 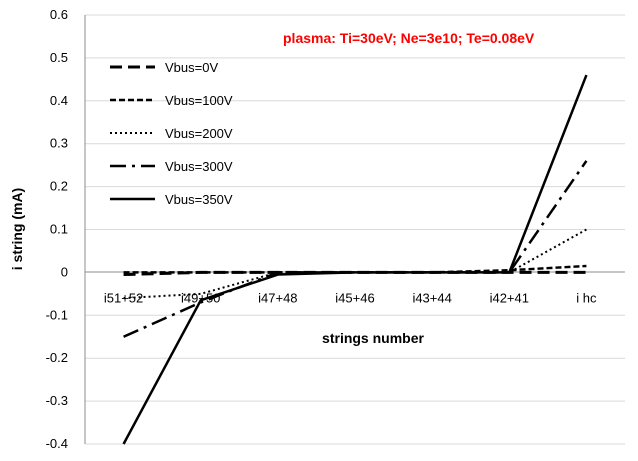 I want to click on series-line-vbus-100v, so click(x=355, y=269).